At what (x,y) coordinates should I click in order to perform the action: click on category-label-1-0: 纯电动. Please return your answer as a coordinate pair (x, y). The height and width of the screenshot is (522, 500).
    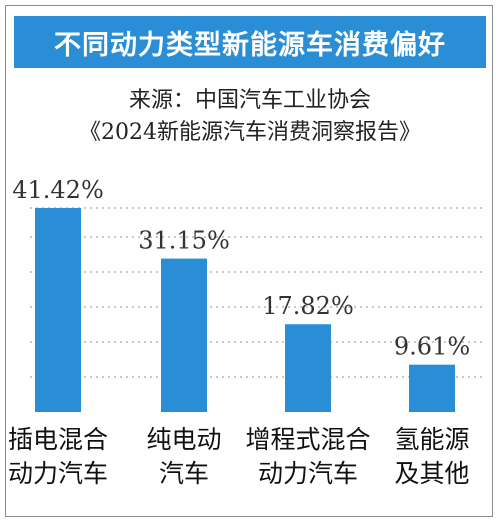
    Looking at the image, I should click on (183, 439).